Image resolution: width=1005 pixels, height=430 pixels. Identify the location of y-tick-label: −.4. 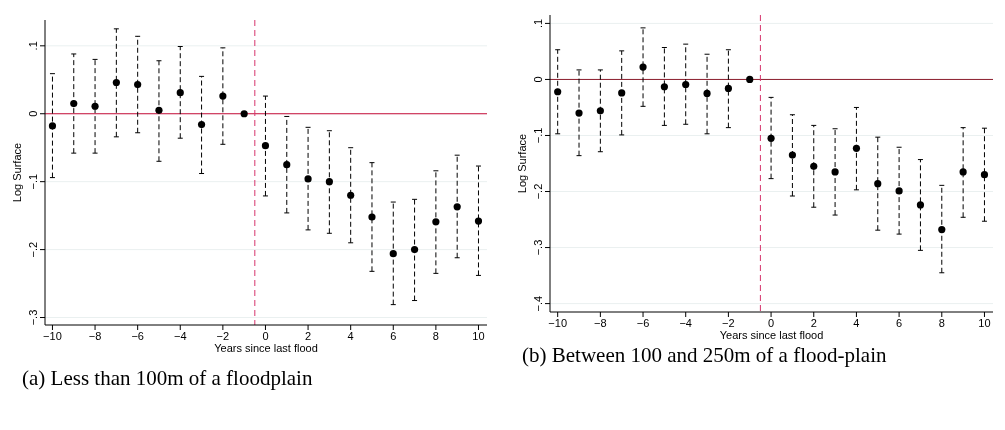
(538, 303).